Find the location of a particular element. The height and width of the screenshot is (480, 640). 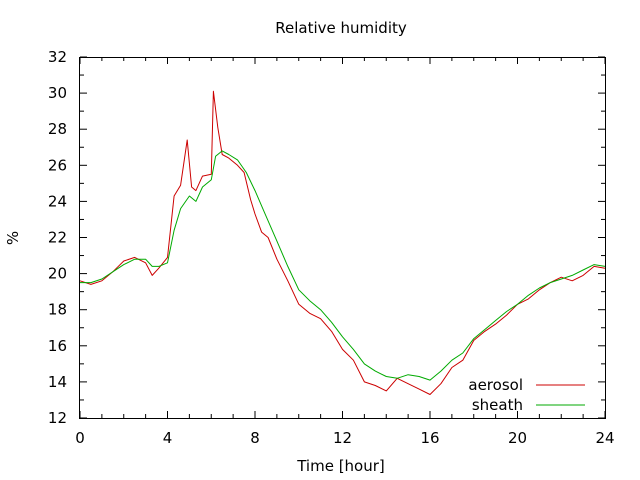

y-tick-label: 22 is located at coordinates (57, 238).